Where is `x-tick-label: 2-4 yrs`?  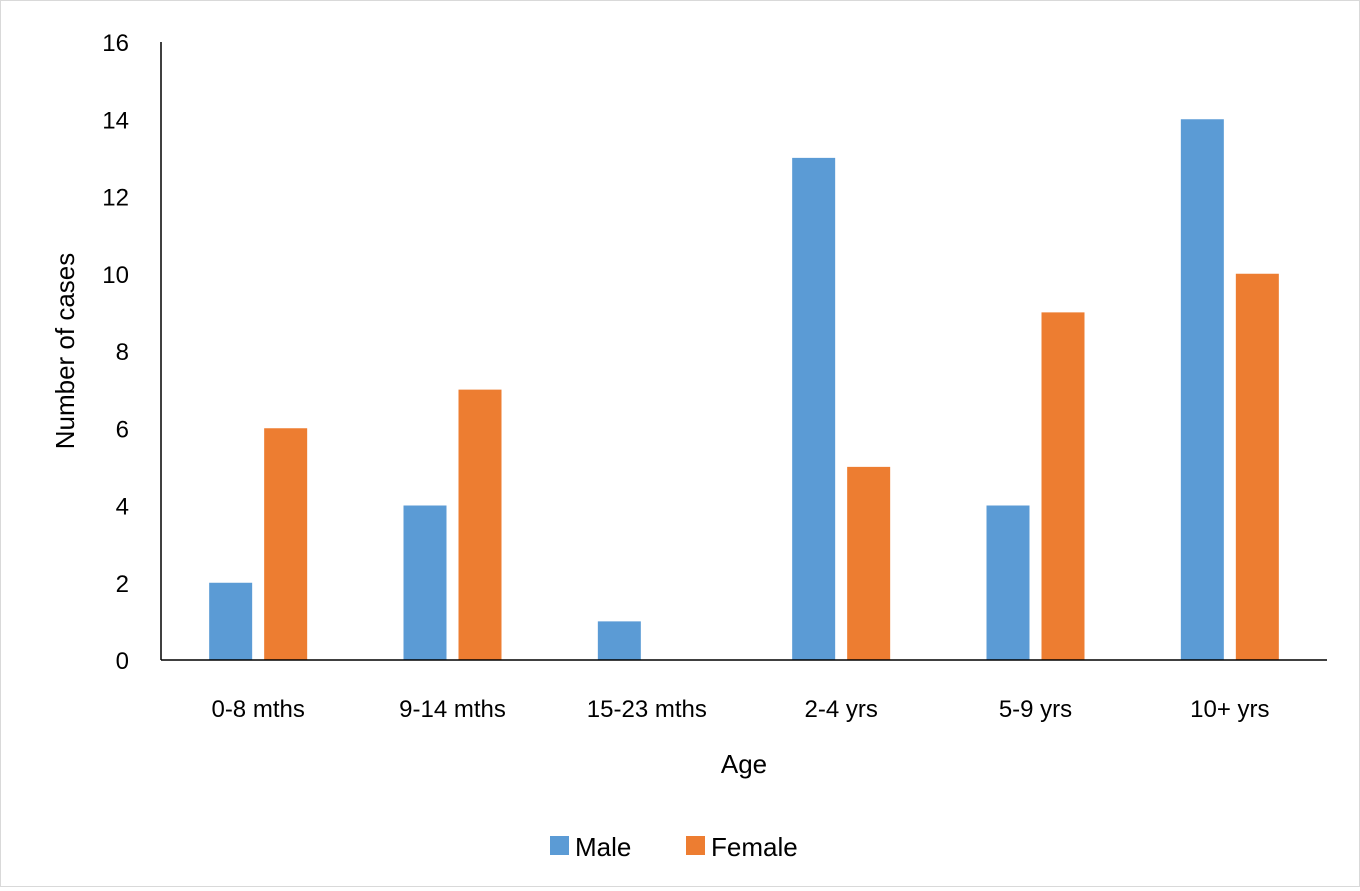 x-tick-label: 2-4 yrs is located at coordinates (840, 709).